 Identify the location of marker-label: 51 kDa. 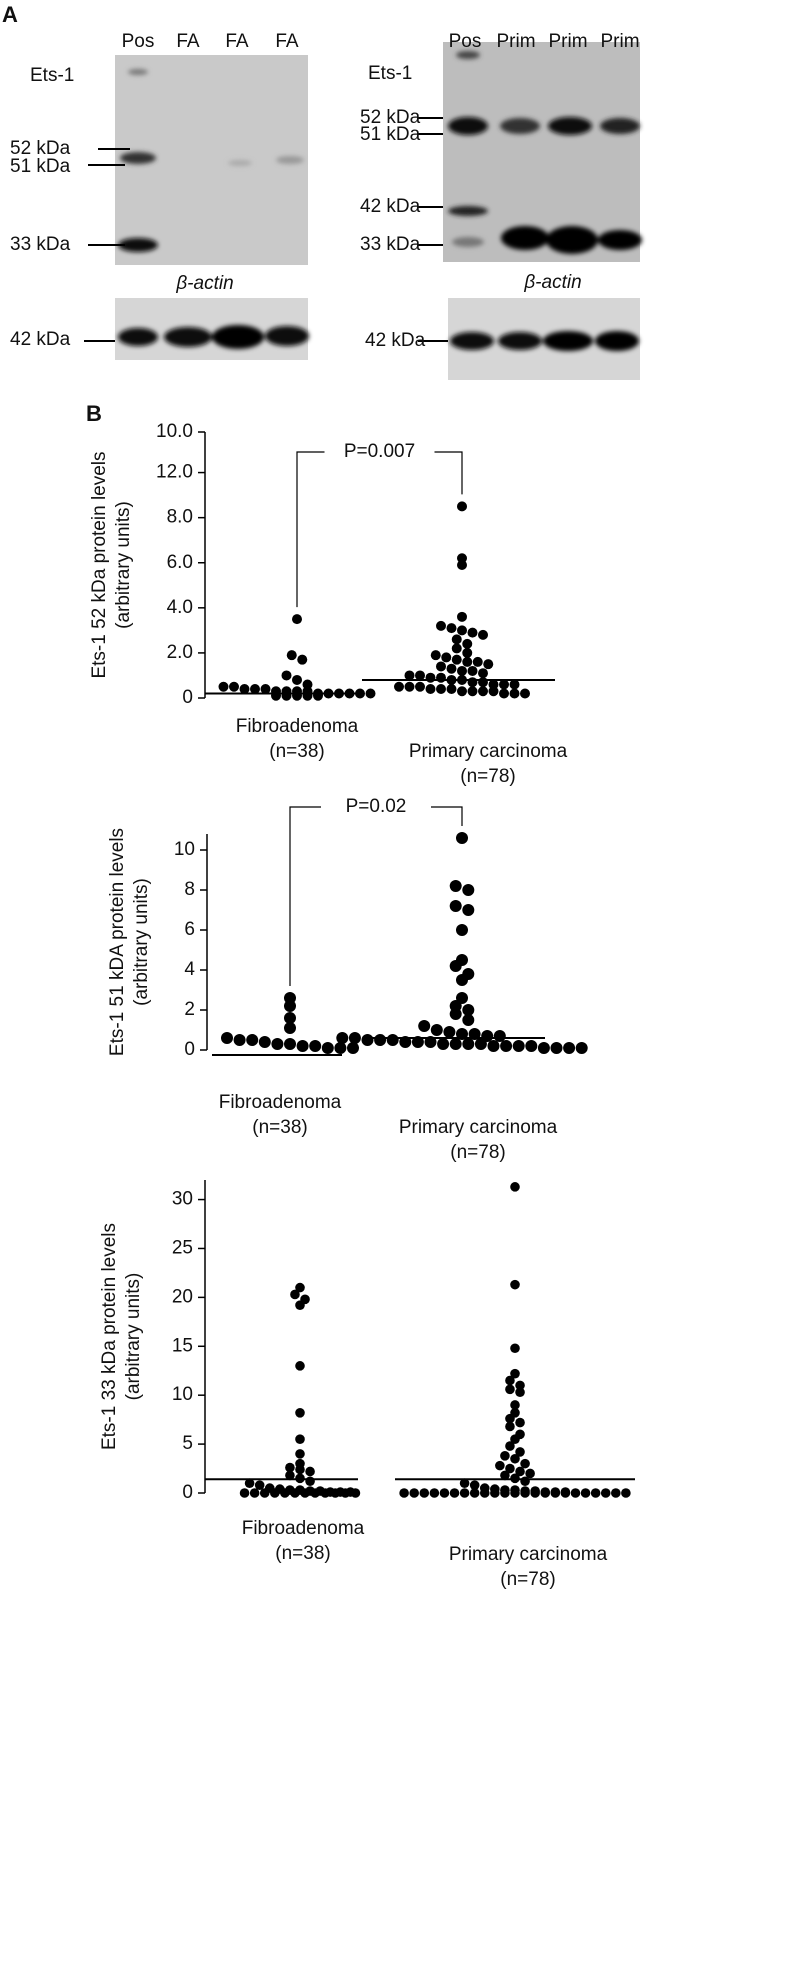
(40, 166).